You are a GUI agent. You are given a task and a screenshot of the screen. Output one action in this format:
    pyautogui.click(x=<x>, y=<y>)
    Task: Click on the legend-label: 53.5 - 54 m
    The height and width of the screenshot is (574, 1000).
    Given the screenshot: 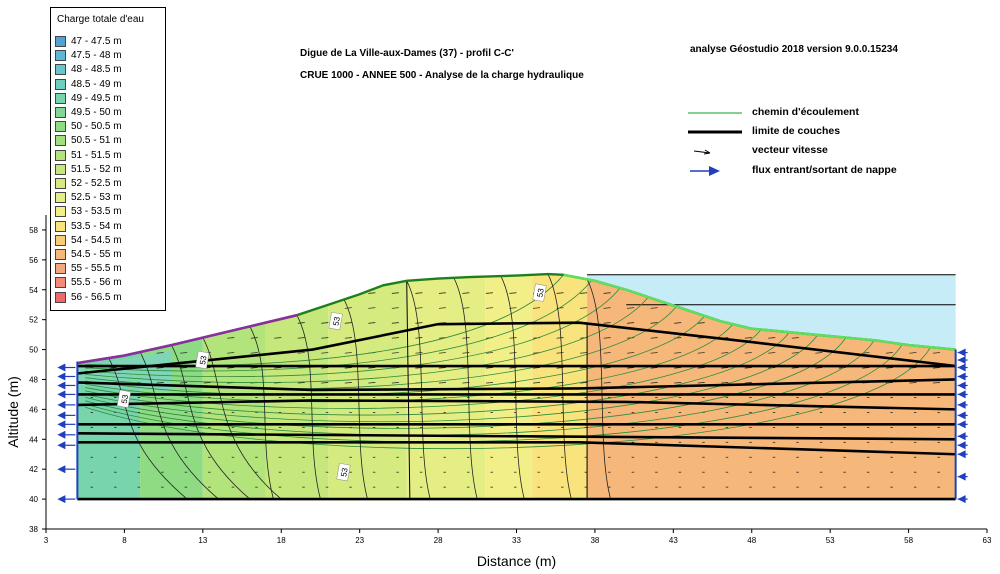 What is the action you would take?
    pyautogui.click(x=96, y=226)
    